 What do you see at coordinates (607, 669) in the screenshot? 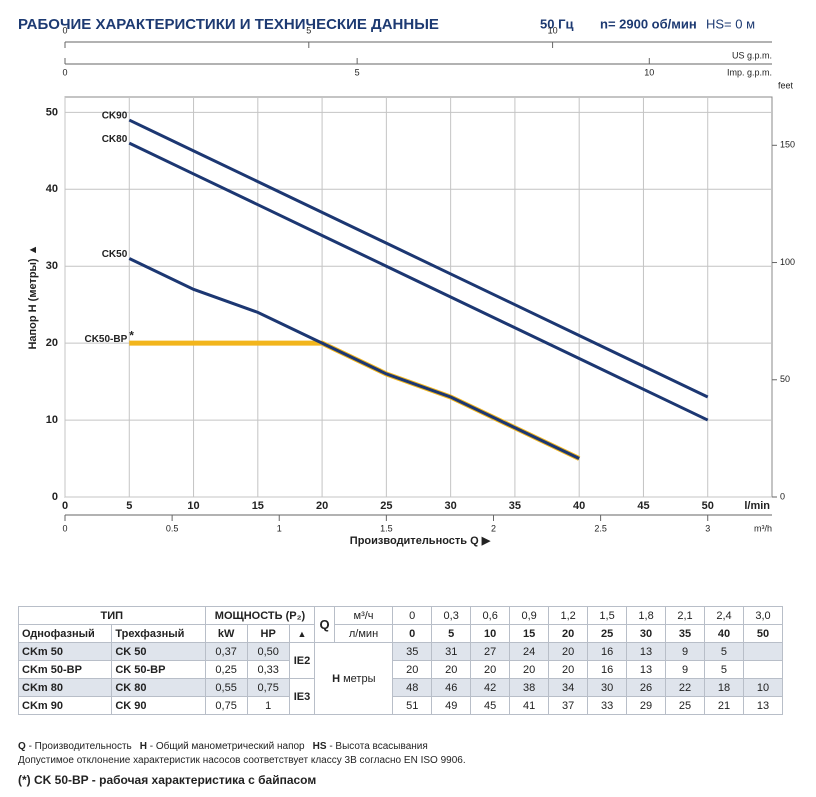
I see `table-cell: 16` at bounding box center [607, 669].